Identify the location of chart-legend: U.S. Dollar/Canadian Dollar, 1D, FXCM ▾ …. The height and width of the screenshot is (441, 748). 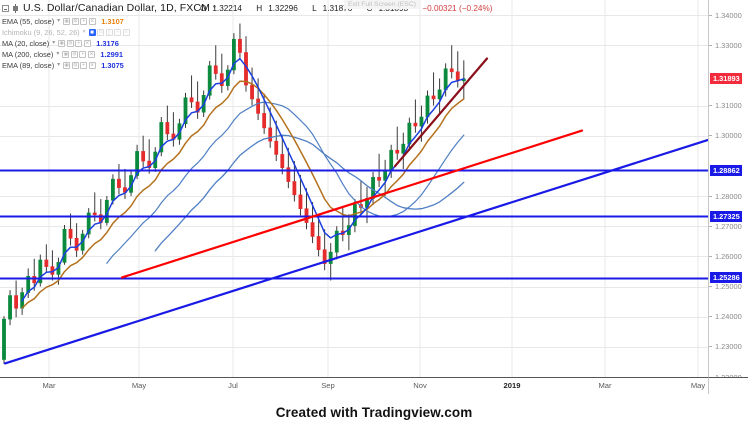
(110, 36).